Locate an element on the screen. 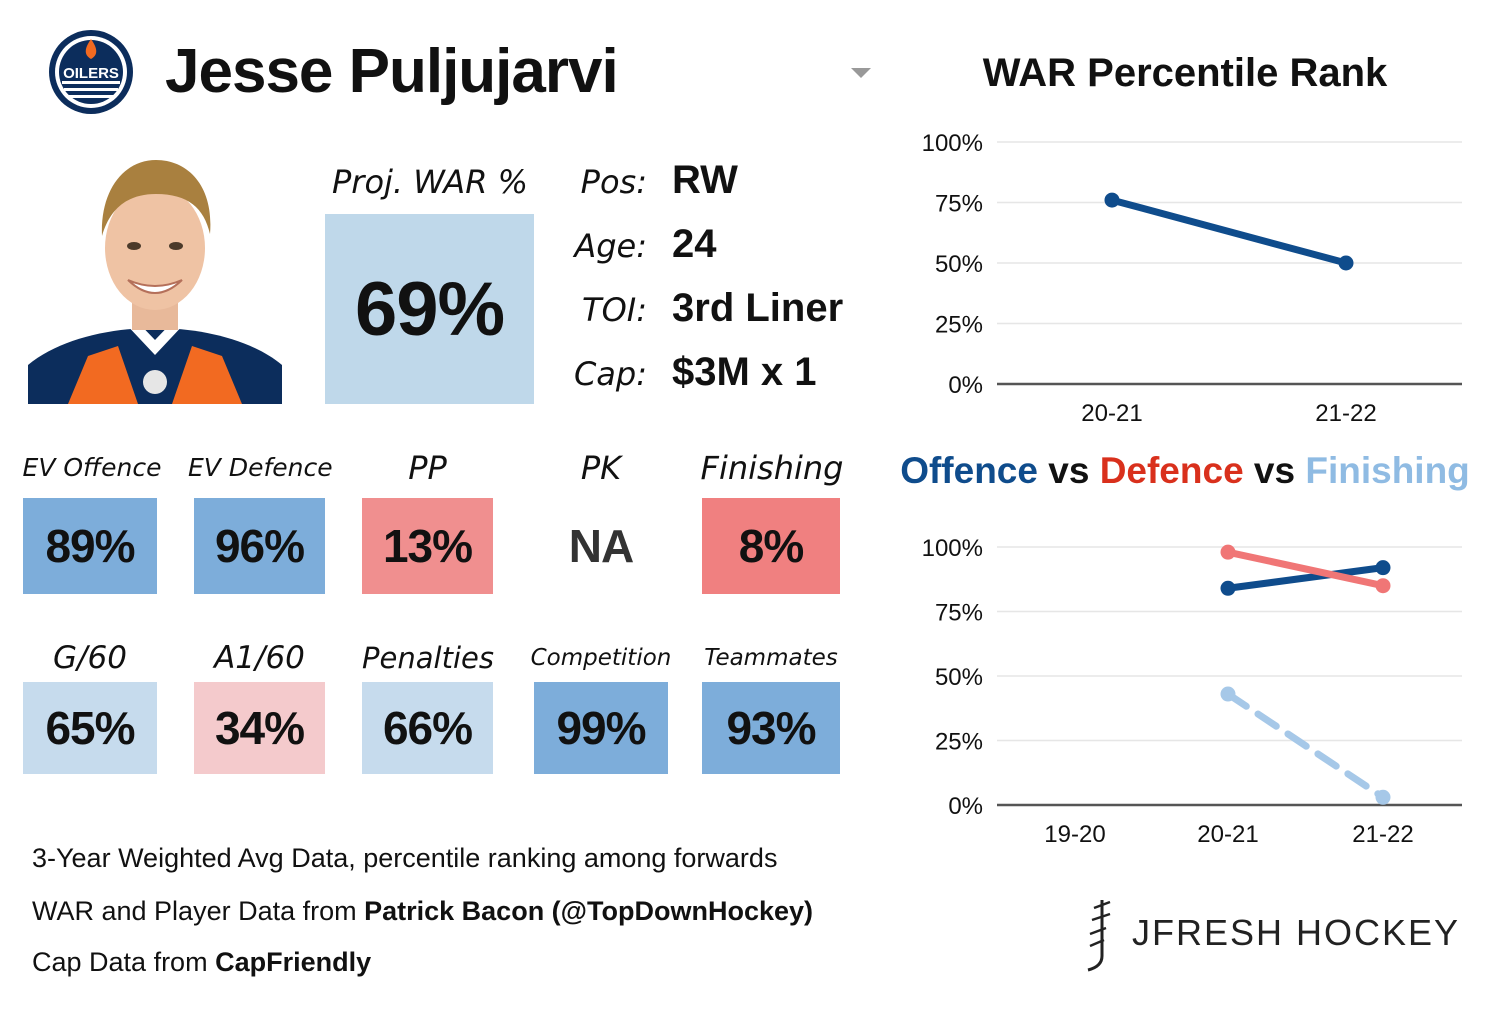 The image size is (1500, 1014). finishing-label: Finishing is located at coordinates (772, 468).